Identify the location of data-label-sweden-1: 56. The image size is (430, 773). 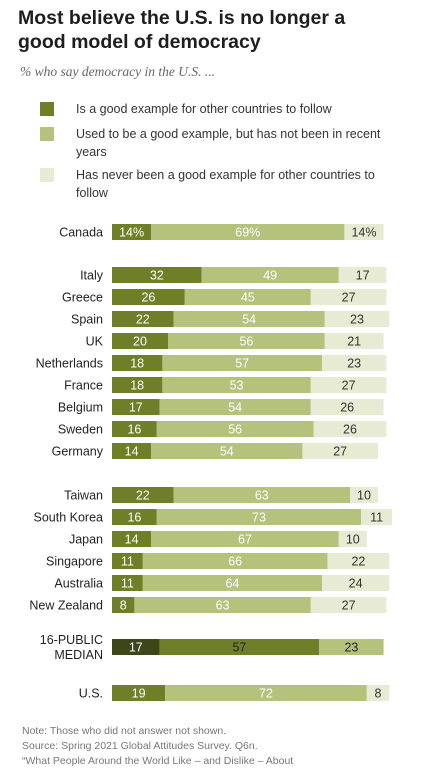
(235, 430).